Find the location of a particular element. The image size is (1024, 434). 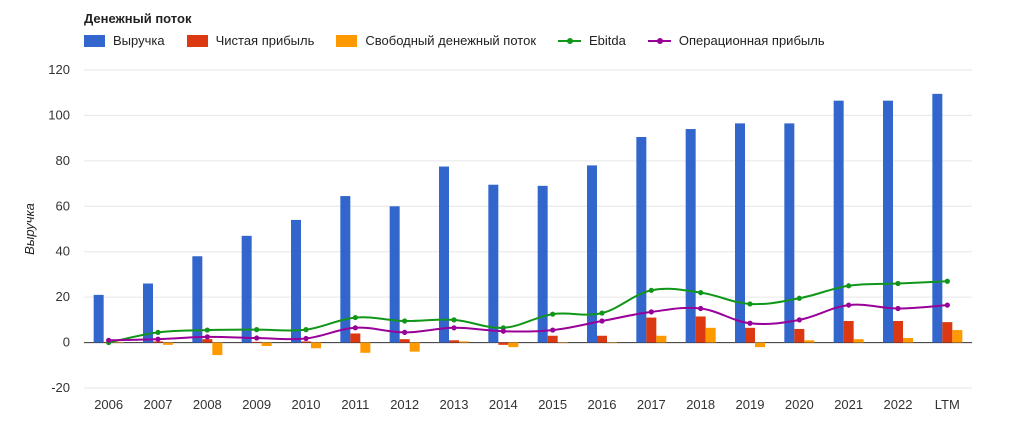

bar-Свободный денежный поток-LTM is located at coordinates (957, 336).